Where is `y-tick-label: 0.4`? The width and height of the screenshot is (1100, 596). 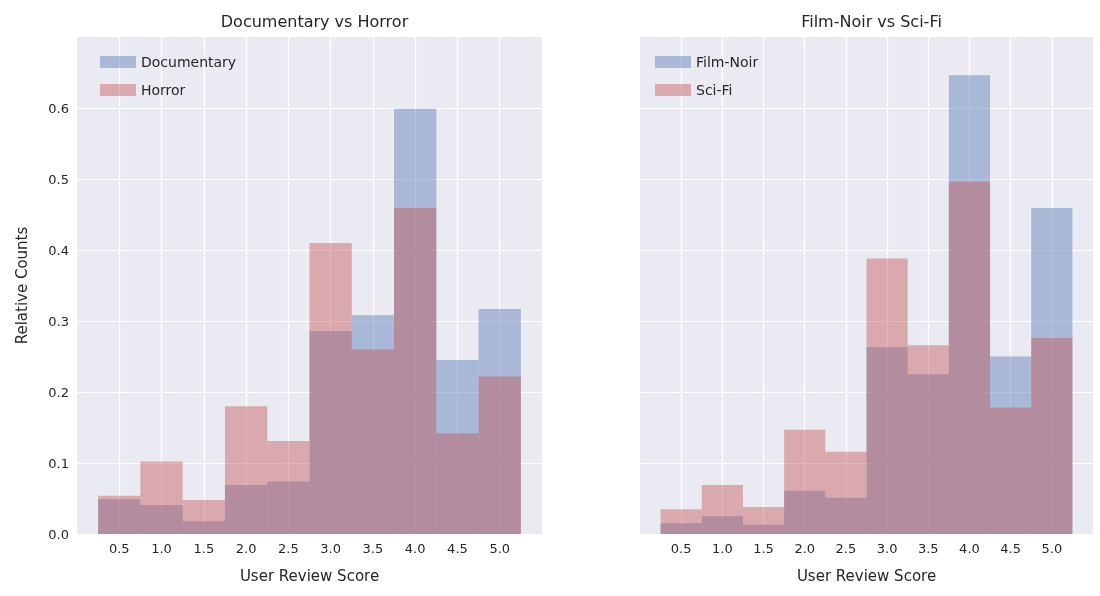 y-tick-label: 0.4 is located at coordinates (58, 250).